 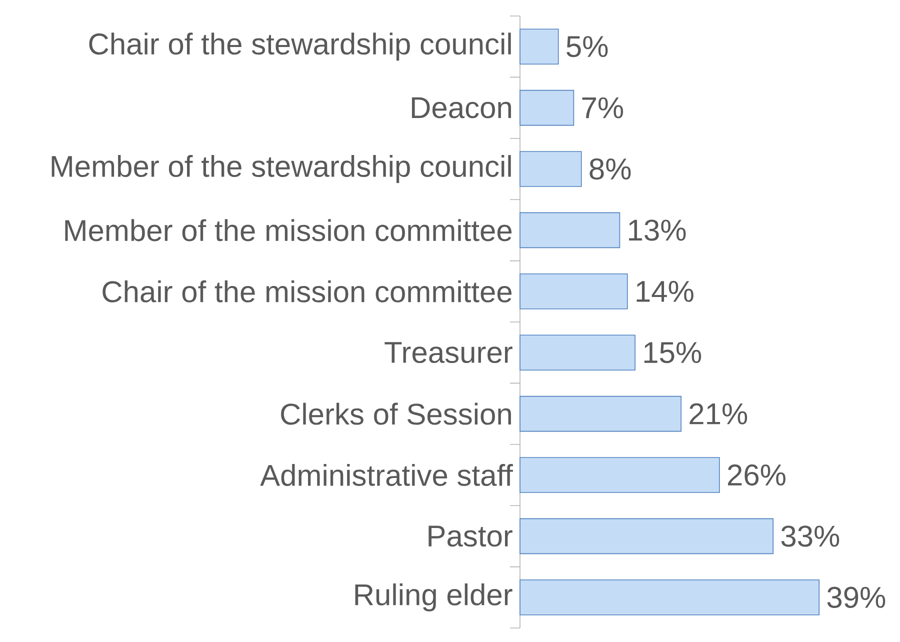 I want to click on data-label: 21%, so click(x=719, y=413).